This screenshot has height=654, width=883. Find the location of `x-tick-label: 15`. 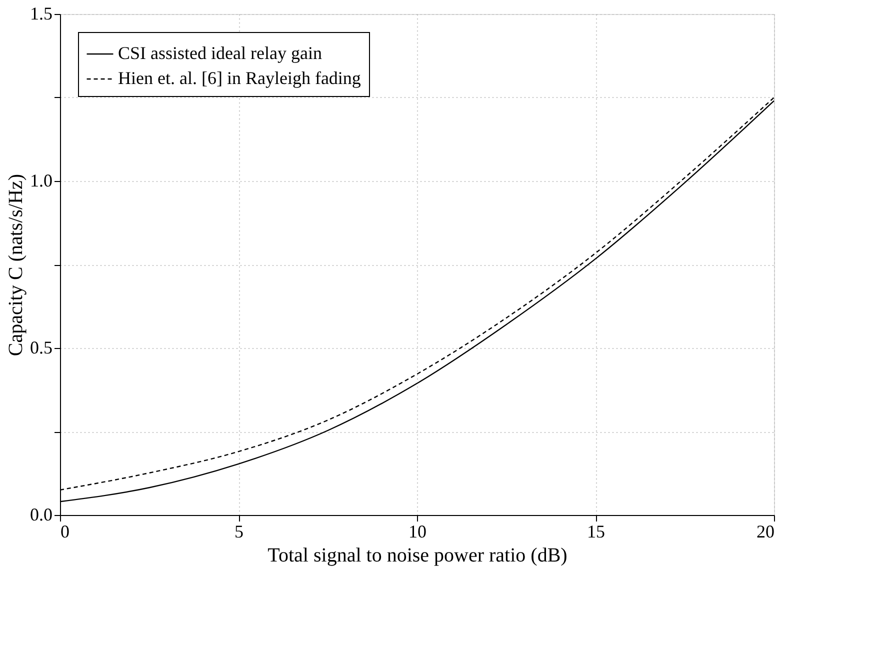

x-tick-label: 15 is located at coordinates (596, 532).